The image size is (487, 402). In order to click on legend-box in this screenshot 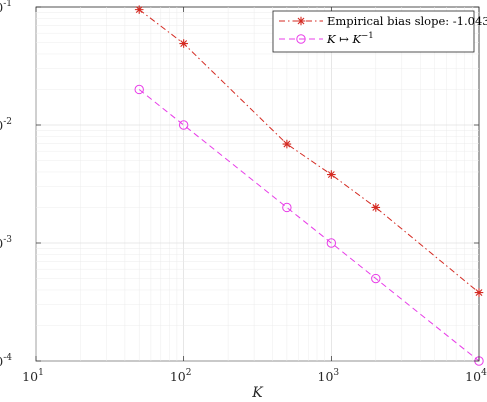, I will do `click(373, 31)`.